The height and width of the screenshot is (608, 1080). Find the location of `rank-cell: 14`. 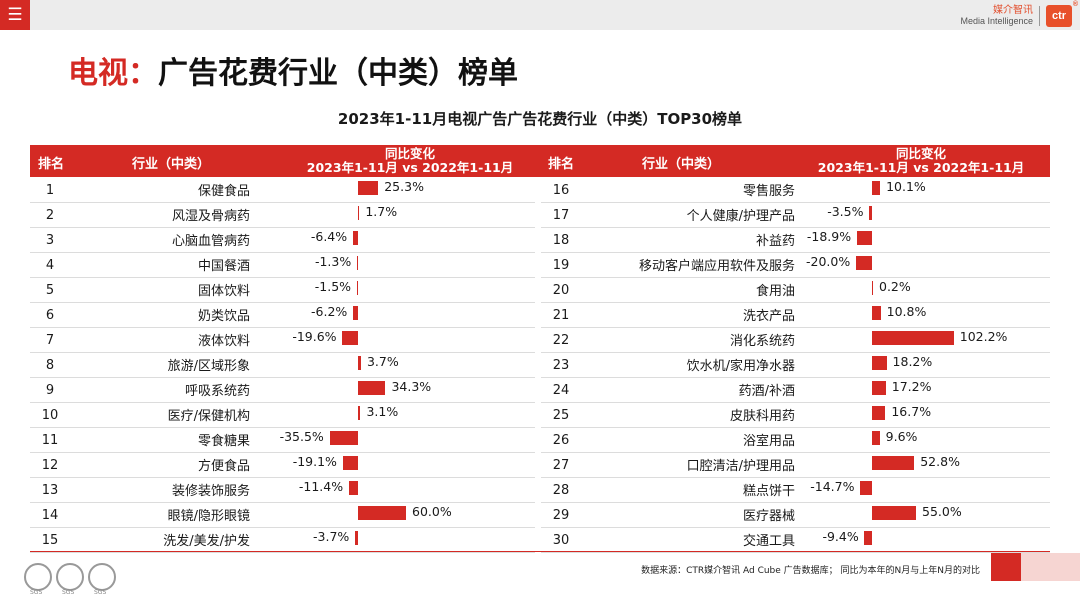

rank-cell: 14 is located at coordinates (50, 515).